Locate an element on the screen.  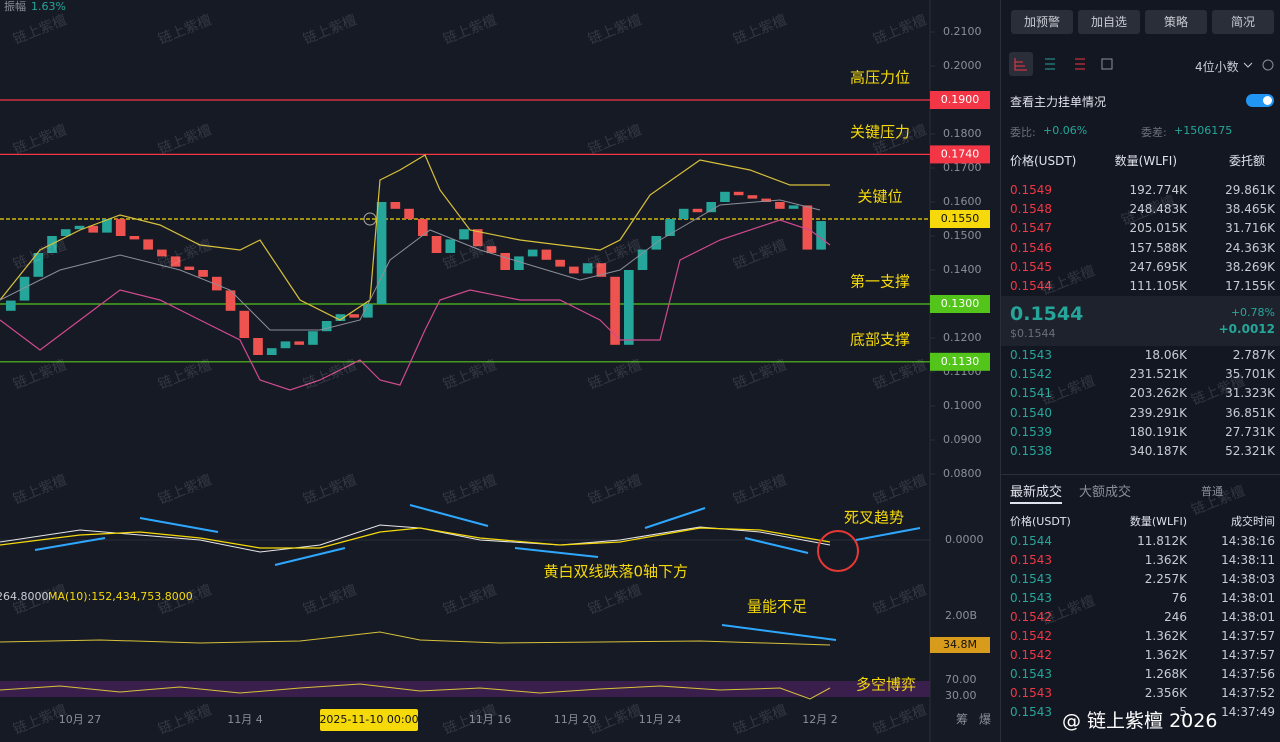
price-tick-label: 0.1800 is located at coordinates (962, 133).